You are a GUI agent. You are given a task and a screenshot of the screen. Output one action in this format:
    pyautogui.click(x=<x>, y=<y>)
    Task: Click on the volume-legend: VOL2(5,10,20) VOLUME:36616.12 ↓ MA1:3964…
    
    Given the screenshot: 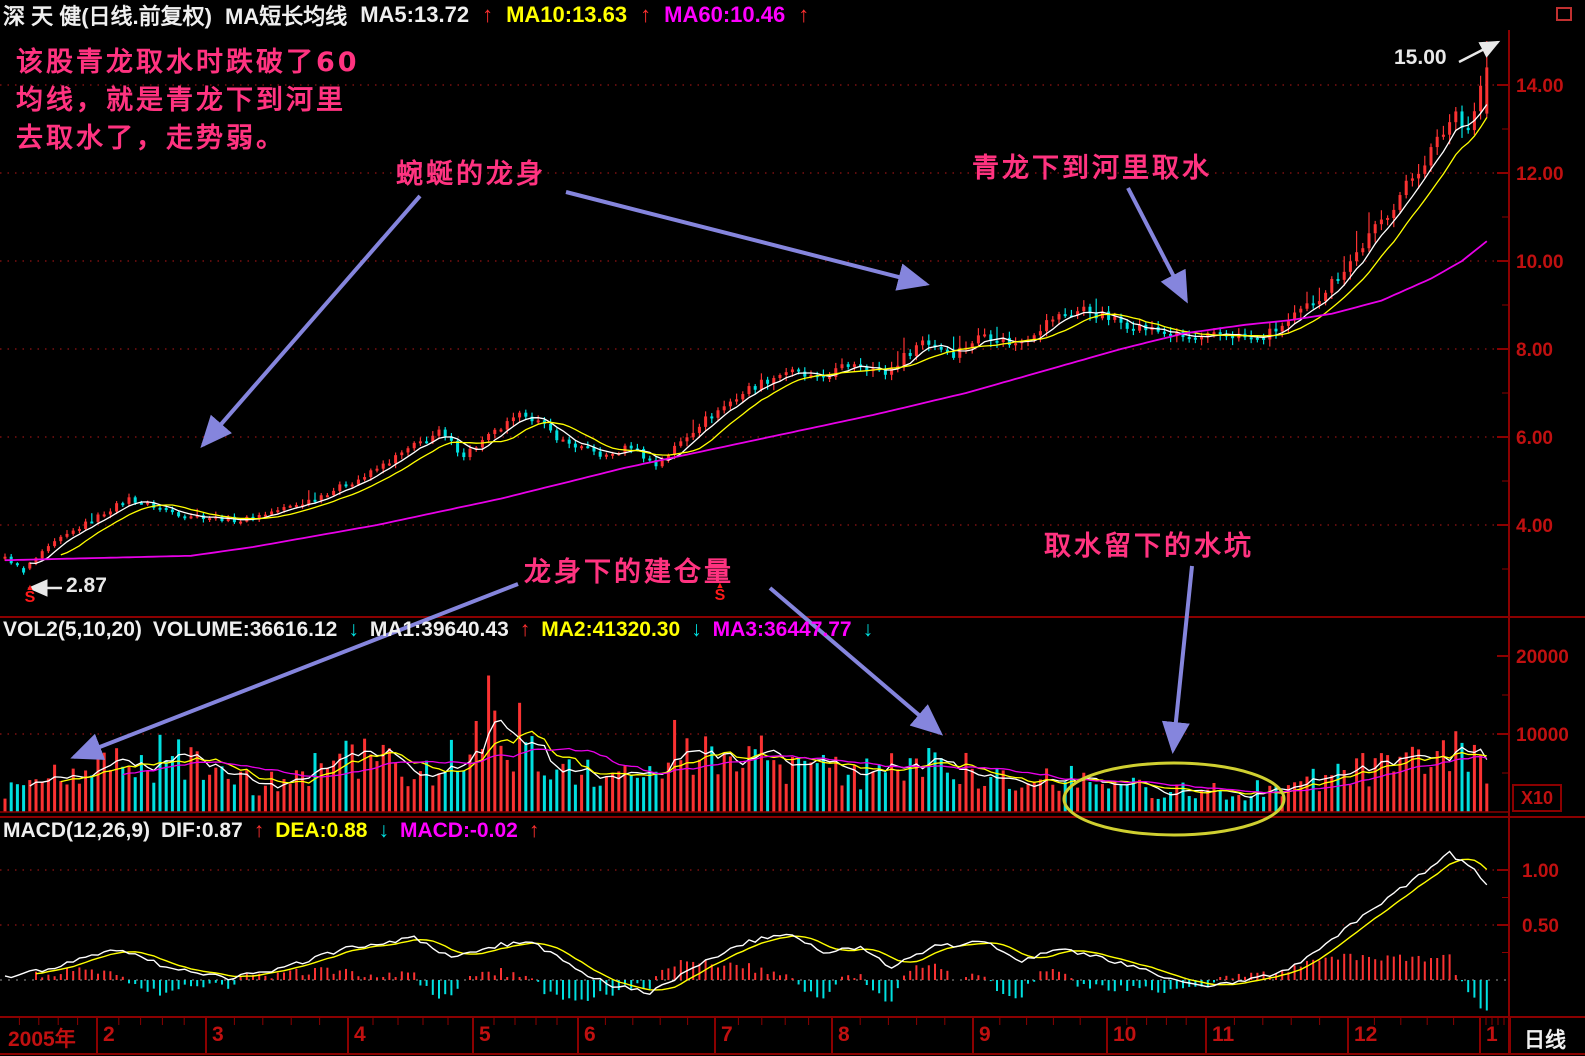 What is the action you would take?
    pyautogui.click(x=438, y=630)
    